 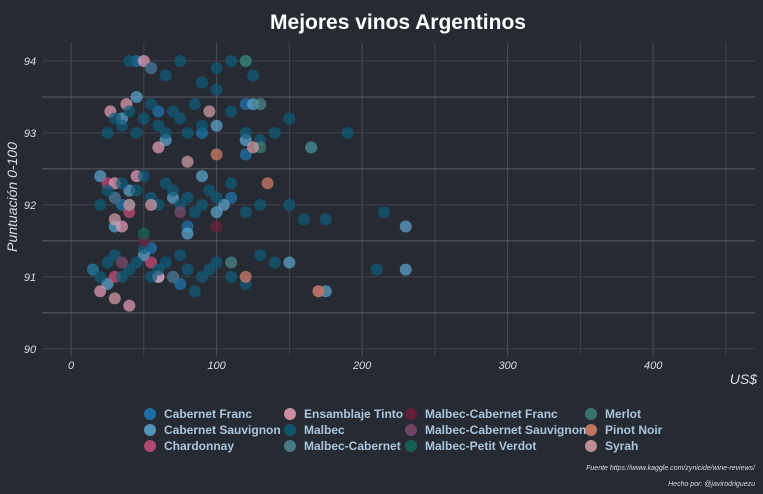 What do you see at coordinates (30, 350) in the screenshot?
I see `y-tick-label: 90` at bounding box center [30, 350].